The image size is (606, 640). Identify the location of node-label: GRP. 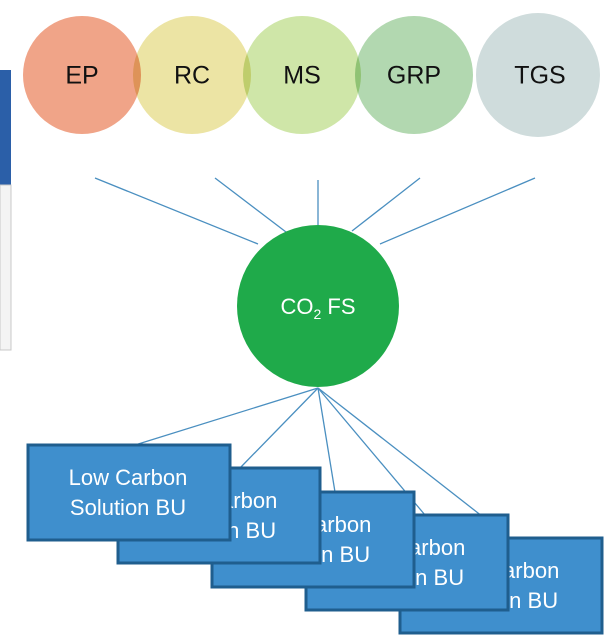
(414, 76).